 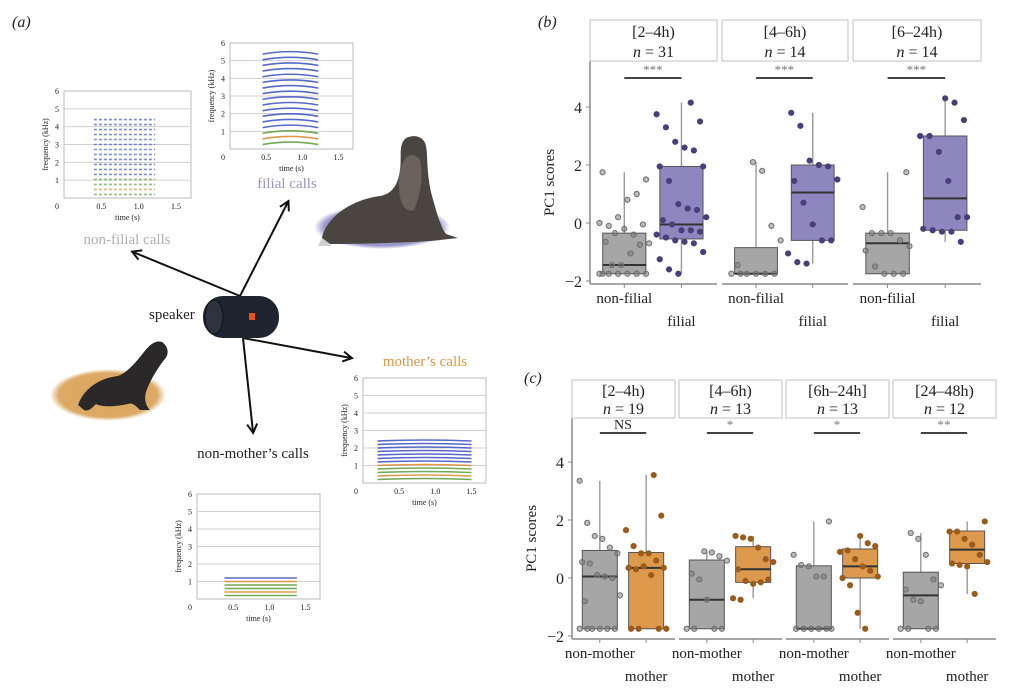 I want to click on spectrogram-ytick-label: 6, so click(x=223, y=43).